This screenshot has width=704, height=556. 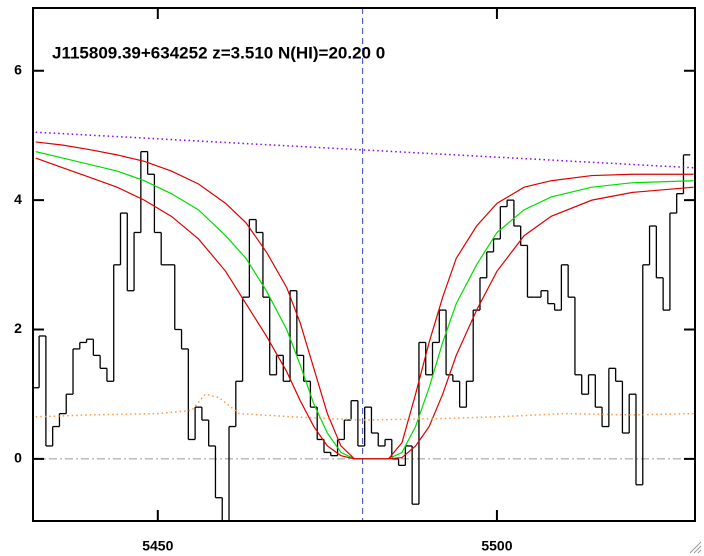 What do you see at coordinates (218, 52) in the screenshot?
I see `chart-title: J115809.39+634252 z=3.510 N(HI)=20.20 0` at bounding box center [218, 52].